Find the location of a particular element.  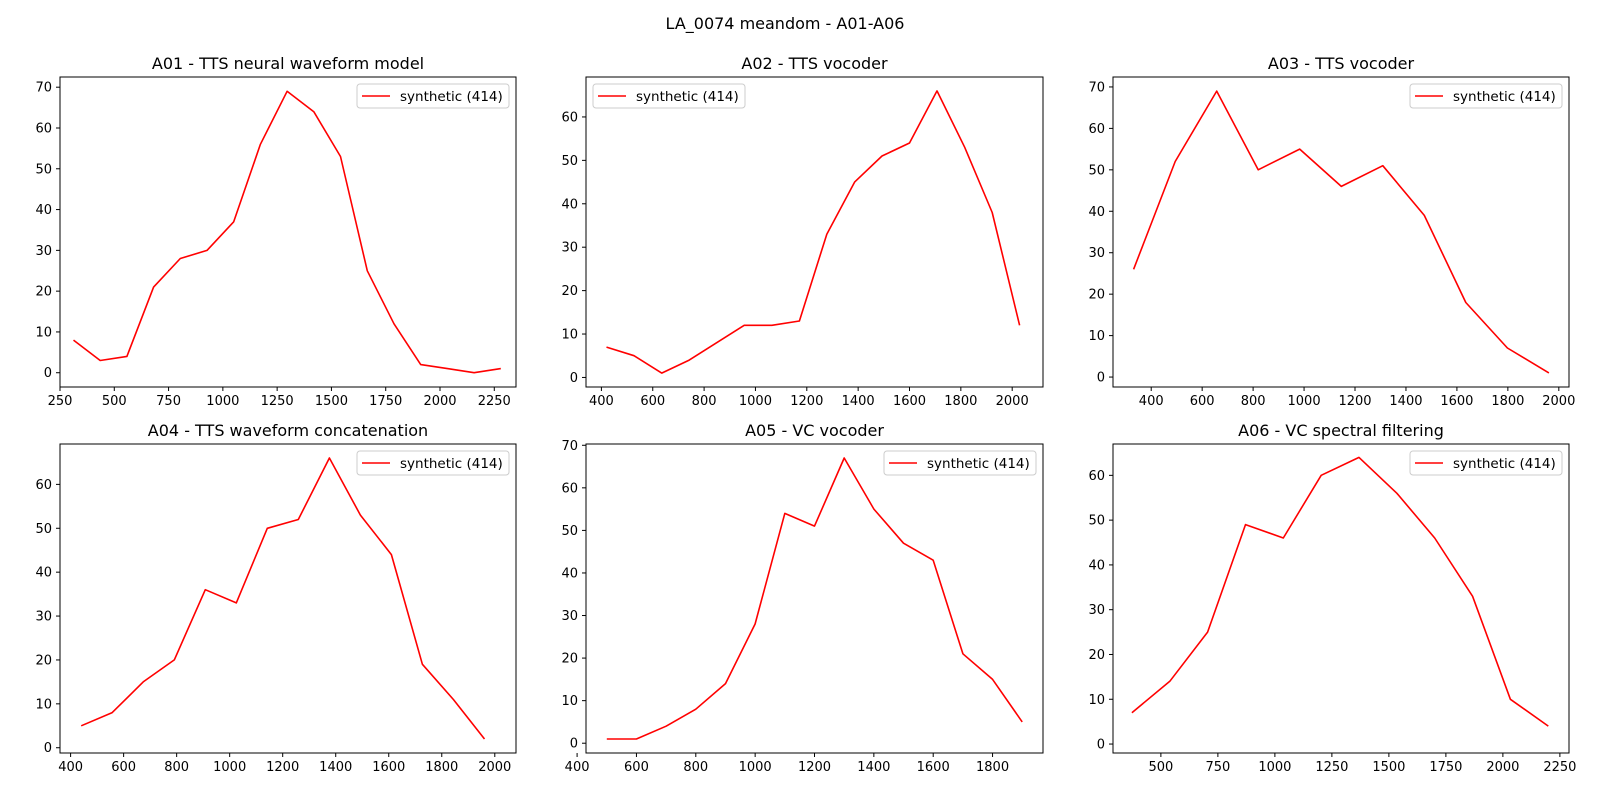

subplot-title: A05 - VC vocoder is located at coordinates (814, 430).